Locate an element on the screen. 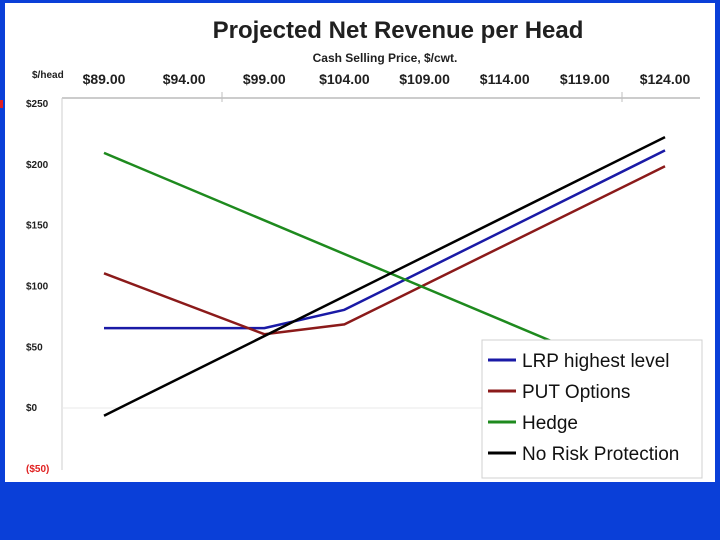 The image size is (720, 540). x-tick-label: $109.00 is located at coordinates (424, 79).